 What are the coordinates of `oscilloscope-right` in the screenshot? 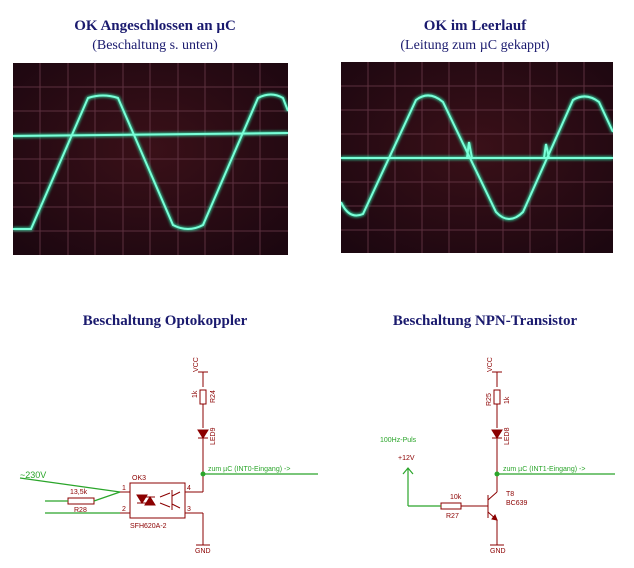 It's located at (477, 157).